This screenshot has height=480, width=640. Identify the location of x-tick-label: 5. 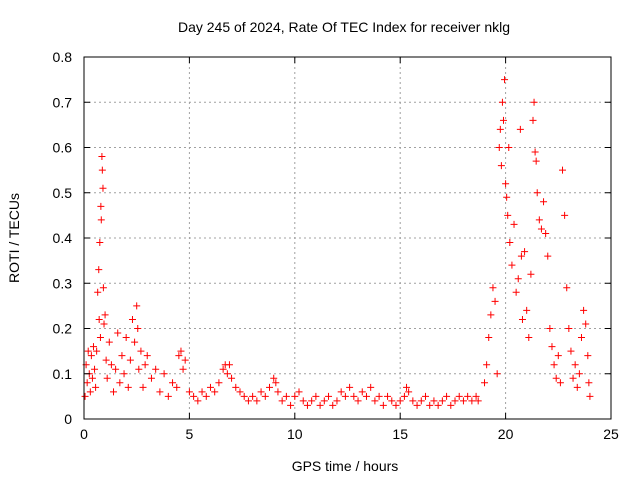
(190, 434).